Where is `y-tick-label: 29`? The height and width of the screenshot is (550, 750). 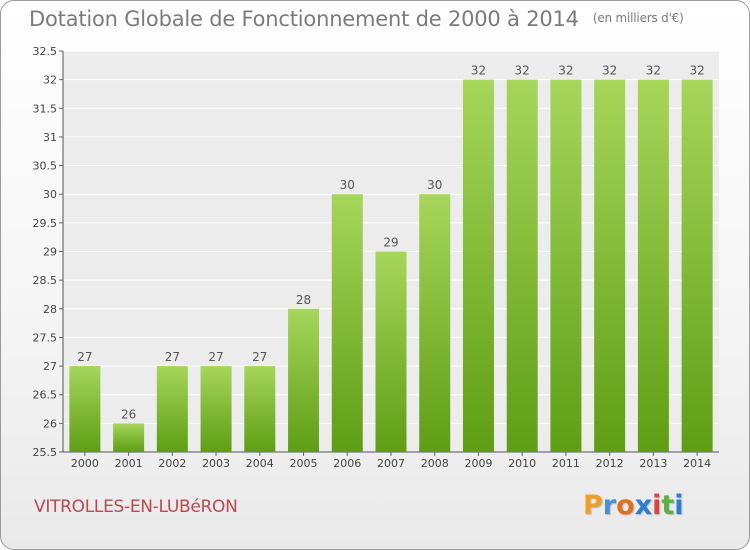 y-tick-label: 29 is located at coordinates (50, 252).